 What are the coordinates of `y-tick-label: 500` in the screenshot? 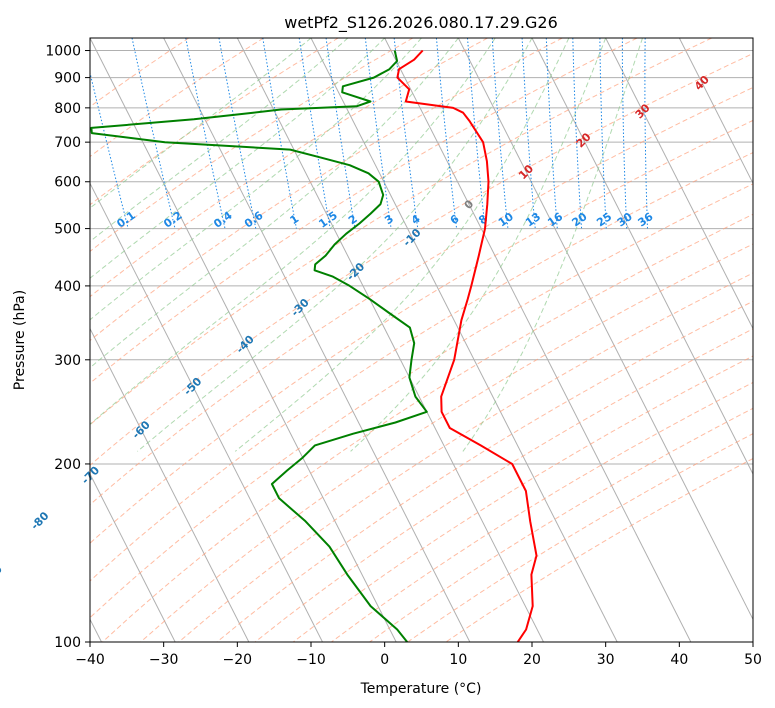 It's located at (67, 230).